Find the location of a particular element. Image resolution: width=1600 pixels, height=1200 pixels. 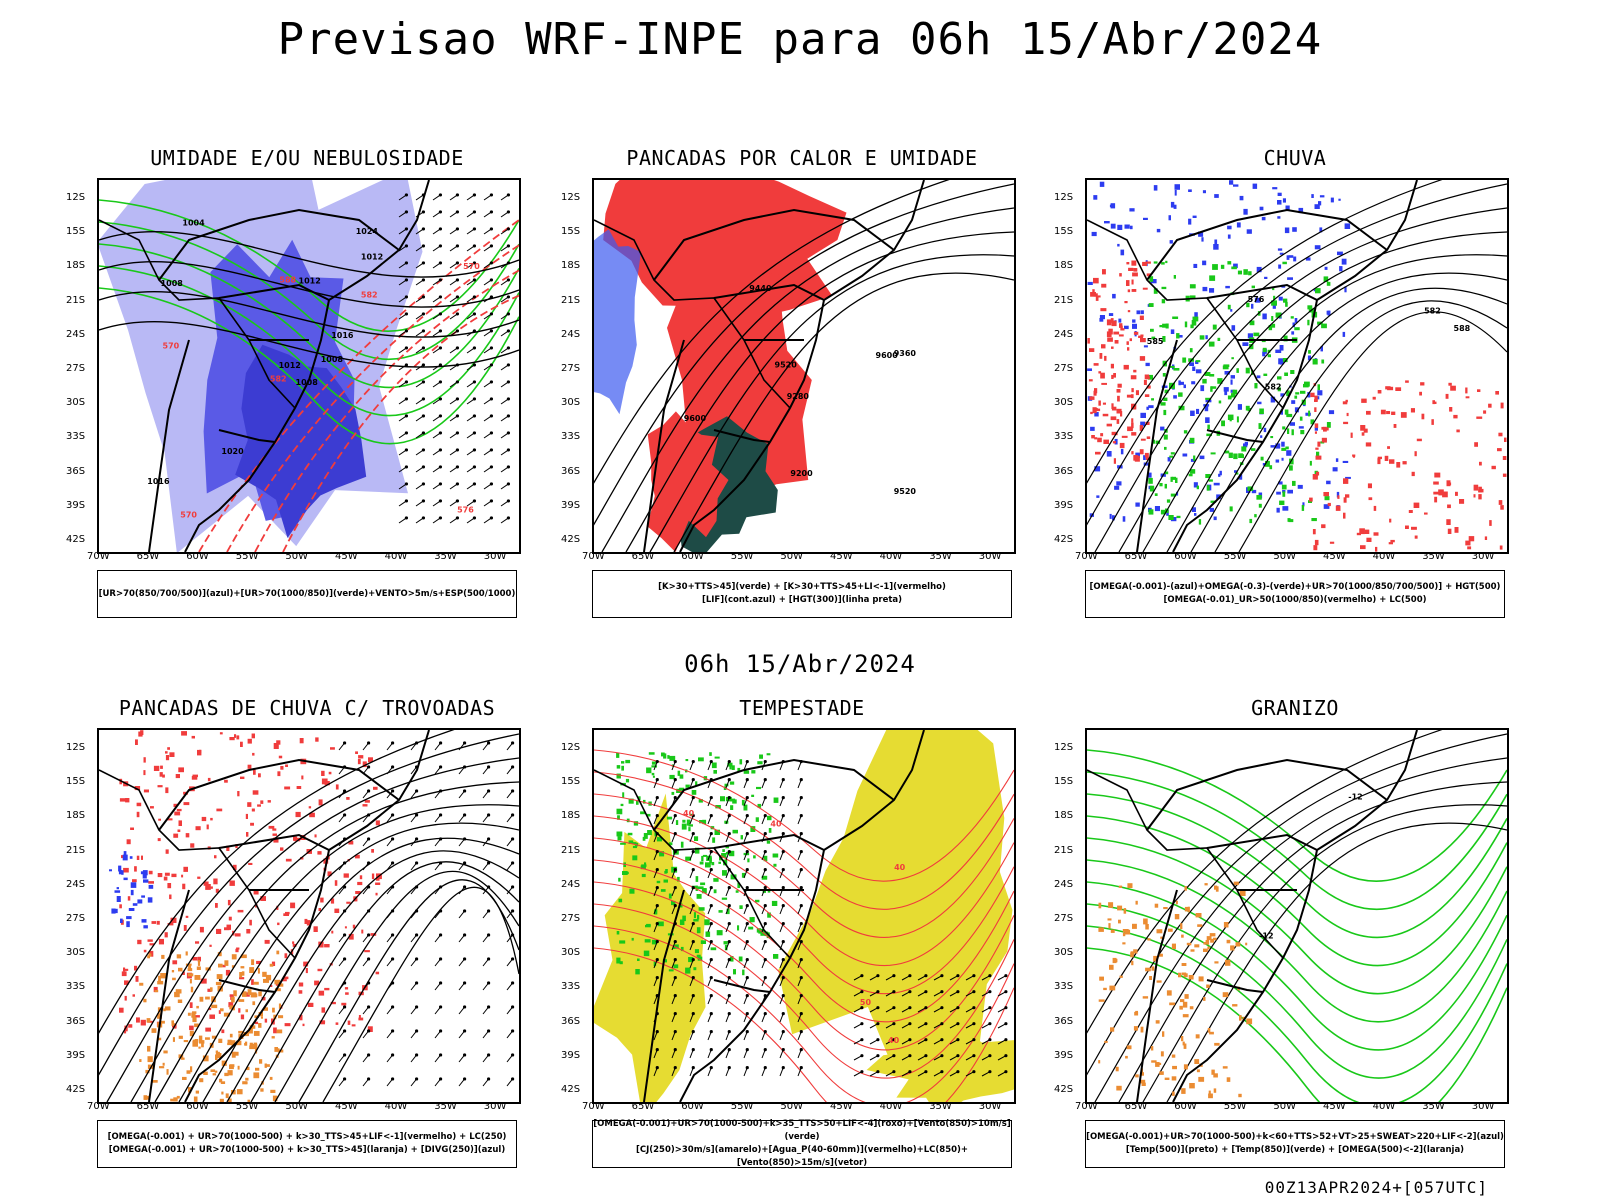

jet-yellow-west is located at coordinates (650, 947).